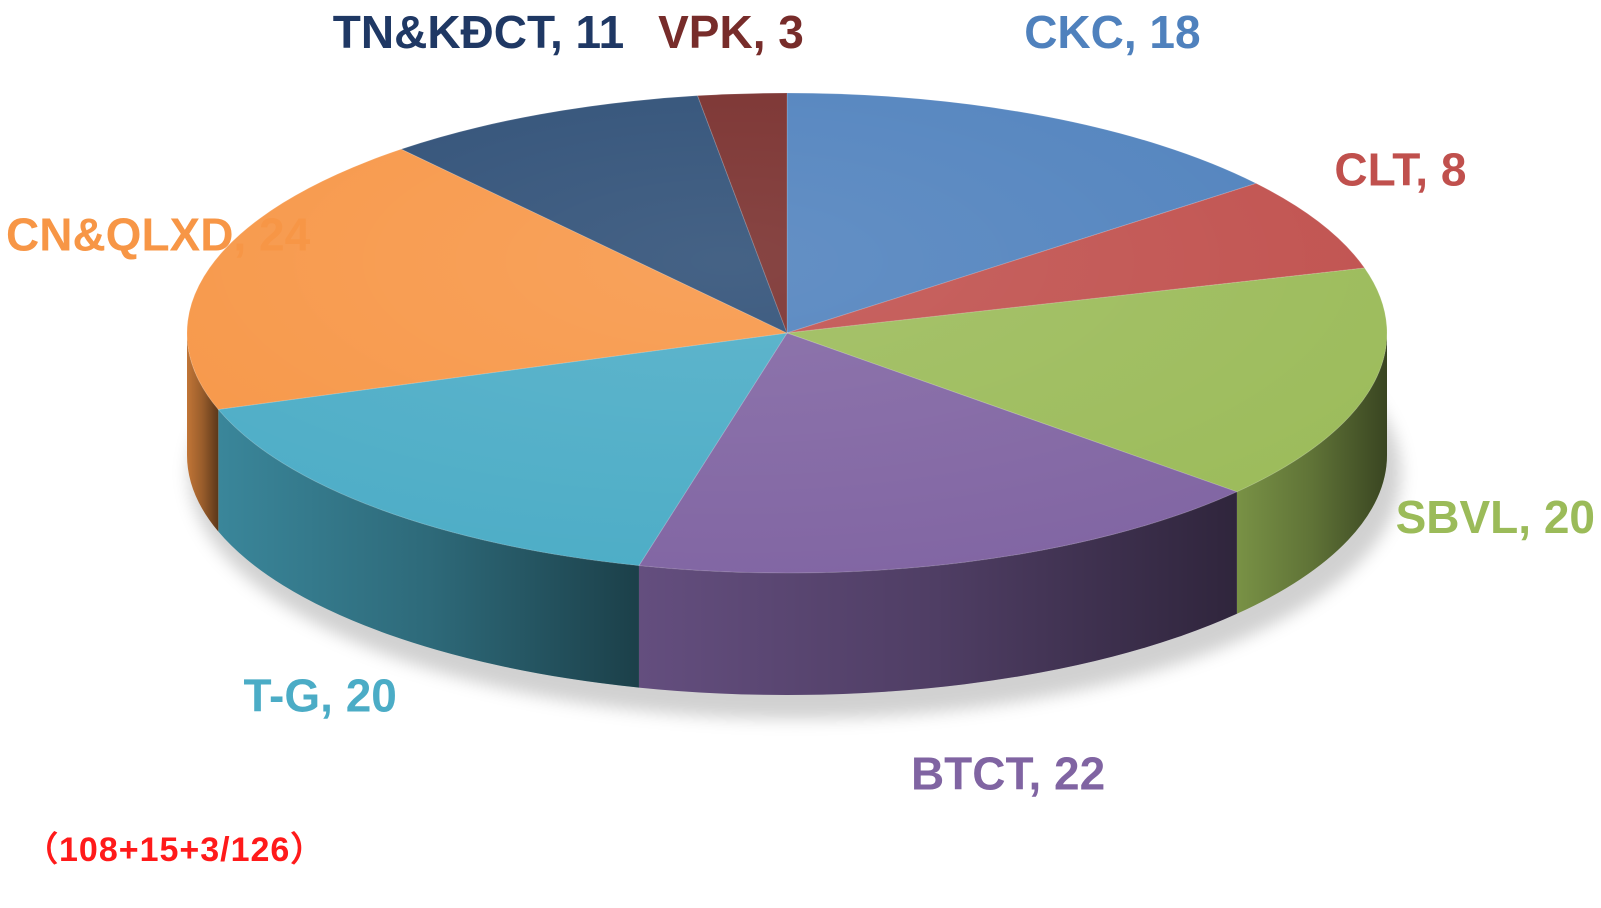 Image resolution: width=1601 pixels, height=908 pixels. I want to click on label-btct: BTCT, 22, so click(1008, 773).